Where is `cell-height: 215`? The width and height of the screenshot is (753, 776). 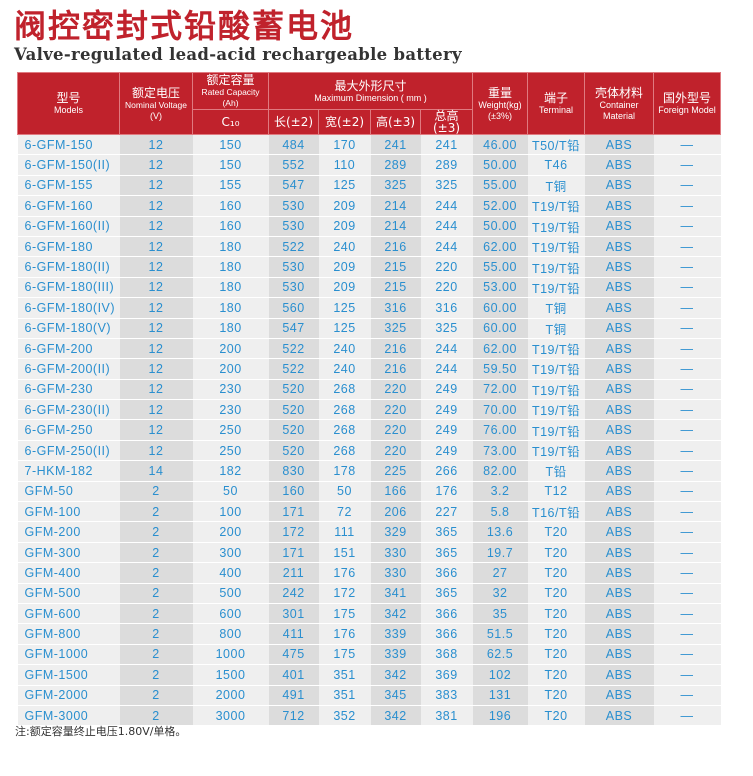 cell-height: 215 is located at coordinates (395, 267).